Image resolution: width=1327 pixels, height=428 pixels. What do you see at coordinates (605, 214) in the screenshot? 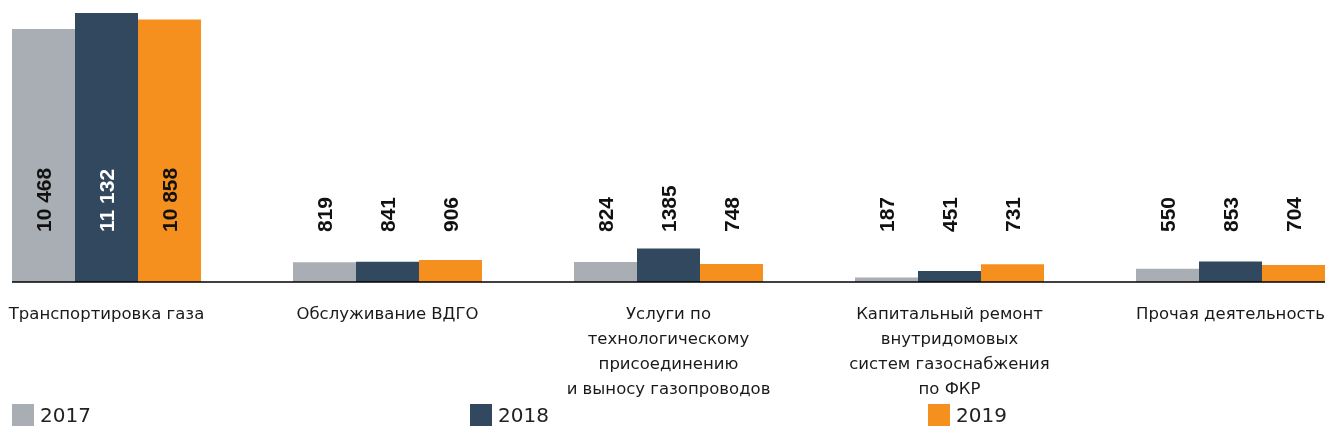
I see `data-label: 824` at bounding box center [605, 214].